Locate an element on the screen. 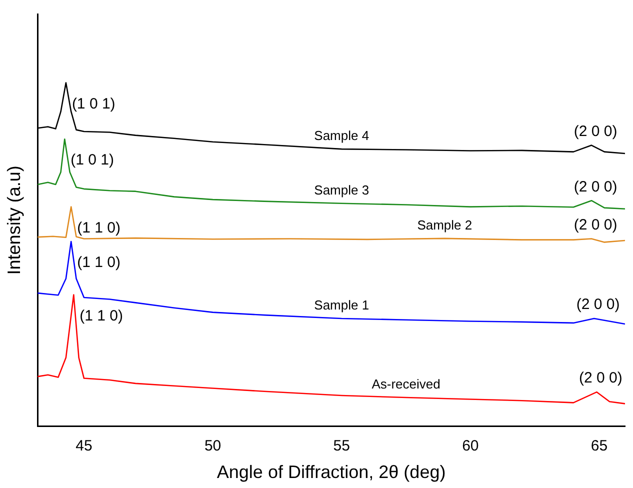 The height and width of the screenshot is (488, 633). series-label: Sample 2 is located at coordinates (444, 224).